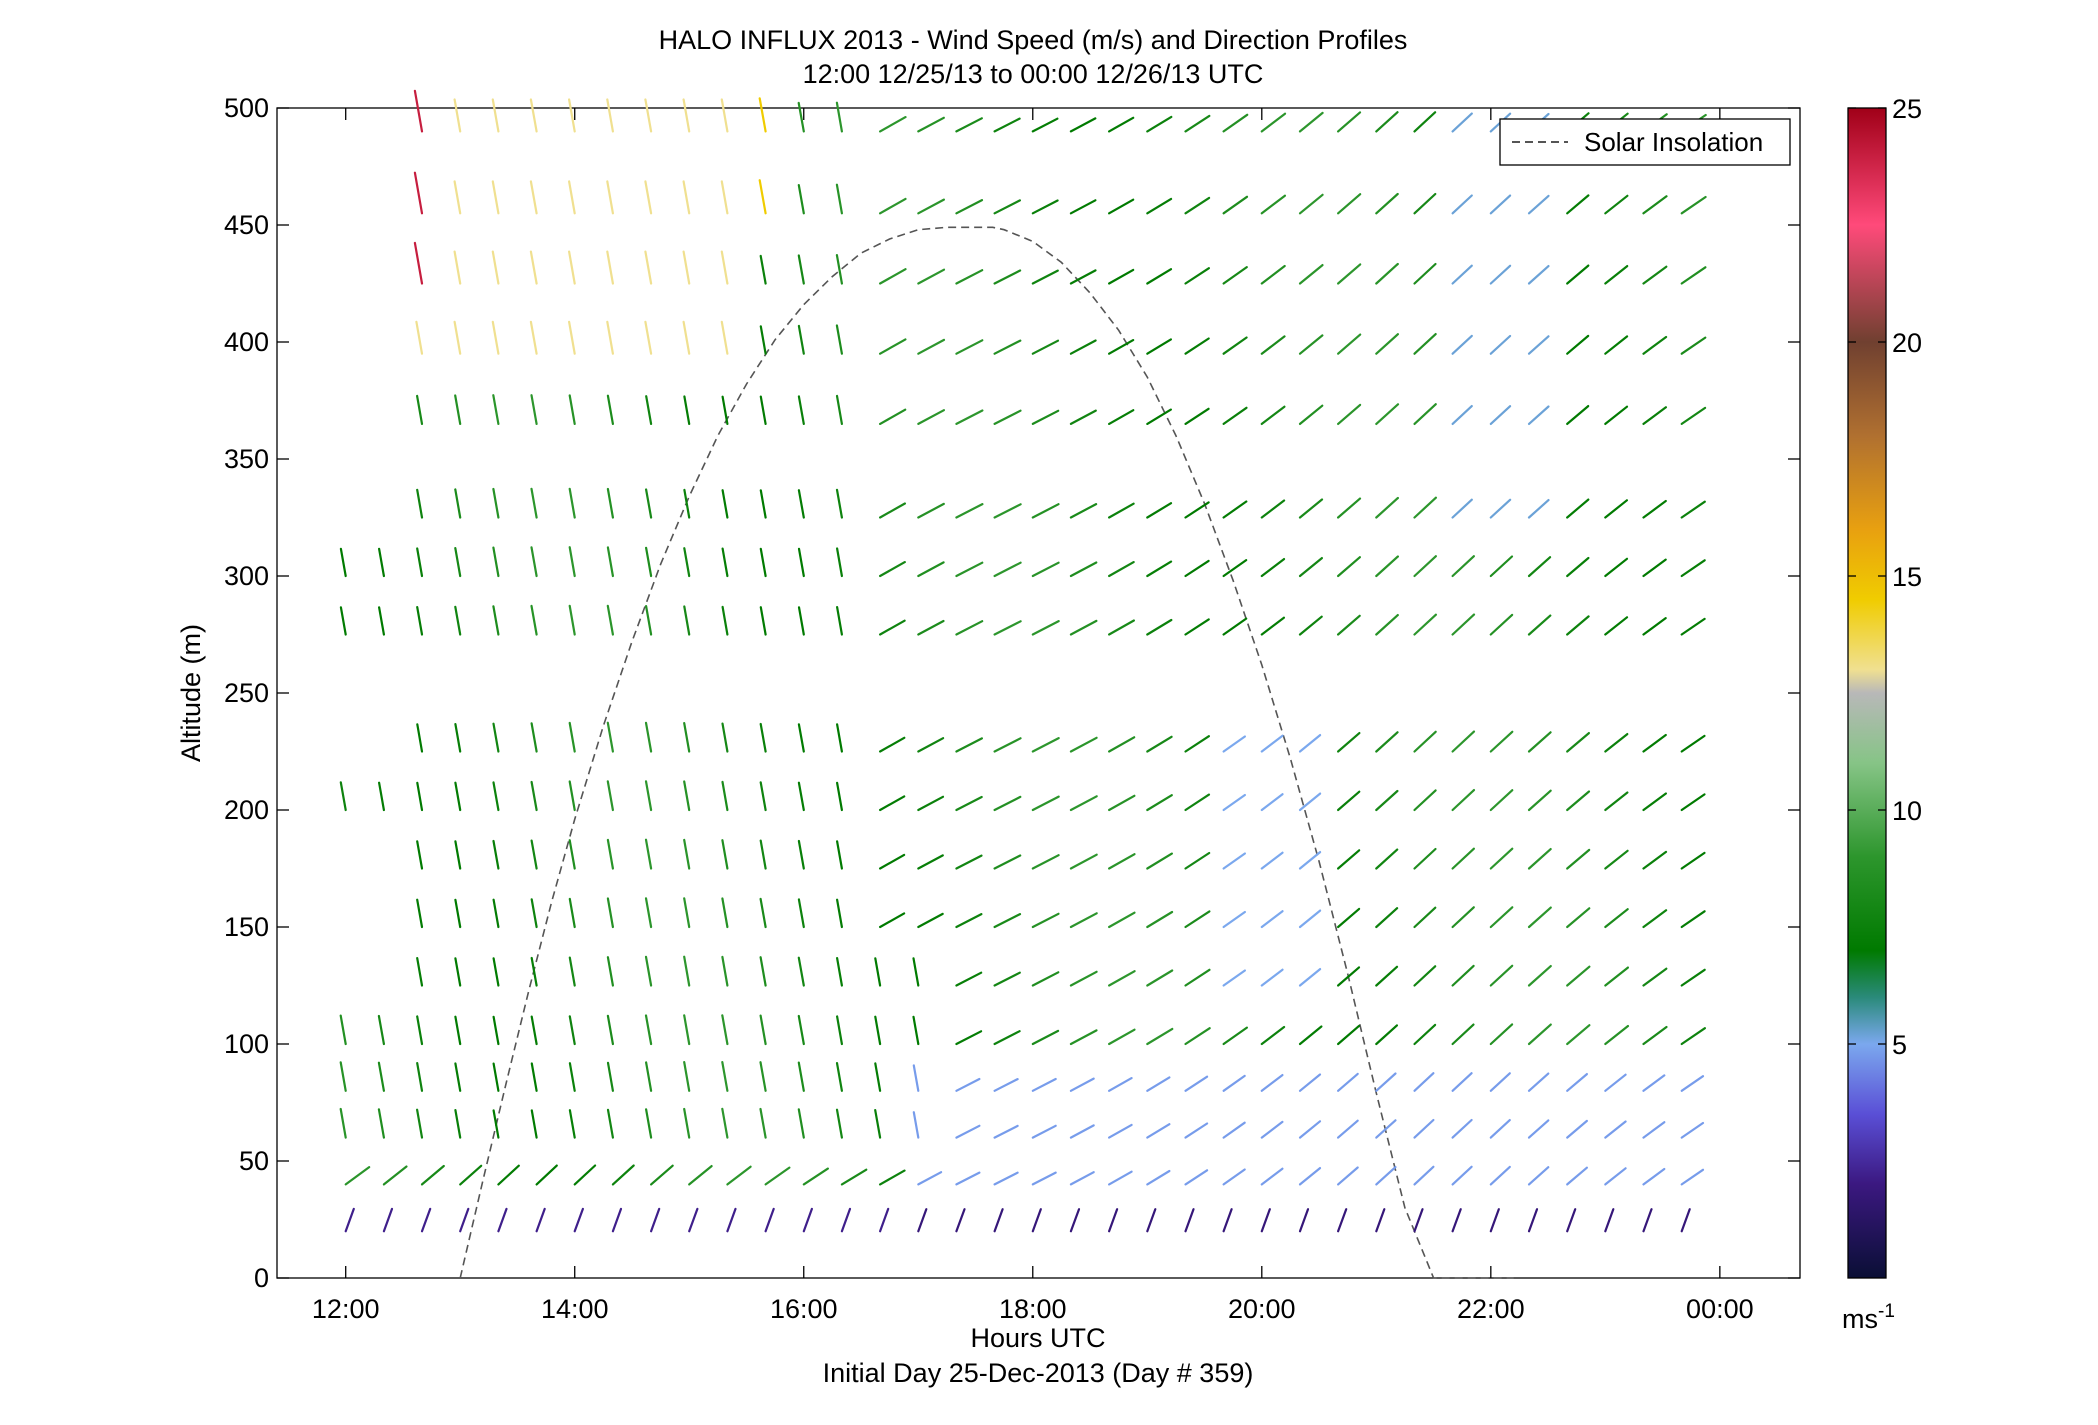  Describe the element at coordinates (575, 1309) in the screenshot. I see `x-tick-label: 14:00` at that location.